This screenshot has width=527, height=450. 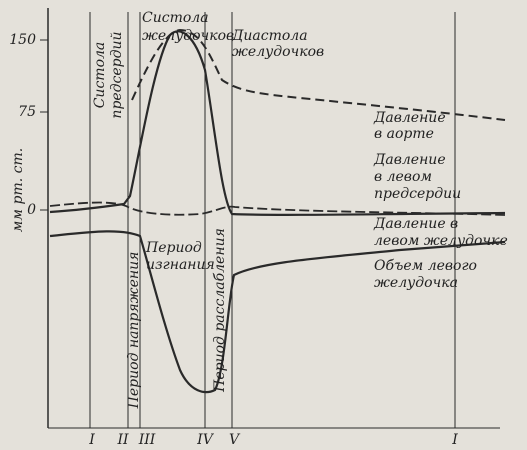 I want to click on tick-label: 0, so click(x=31, y=210).